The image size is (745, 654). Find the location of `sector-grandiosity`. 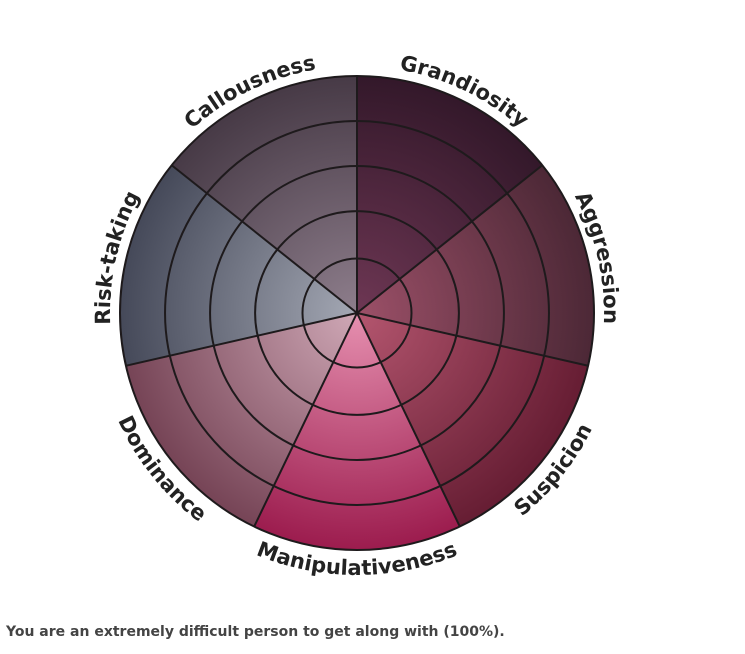

sector-grandiosity is located at coordinates (450, 194).